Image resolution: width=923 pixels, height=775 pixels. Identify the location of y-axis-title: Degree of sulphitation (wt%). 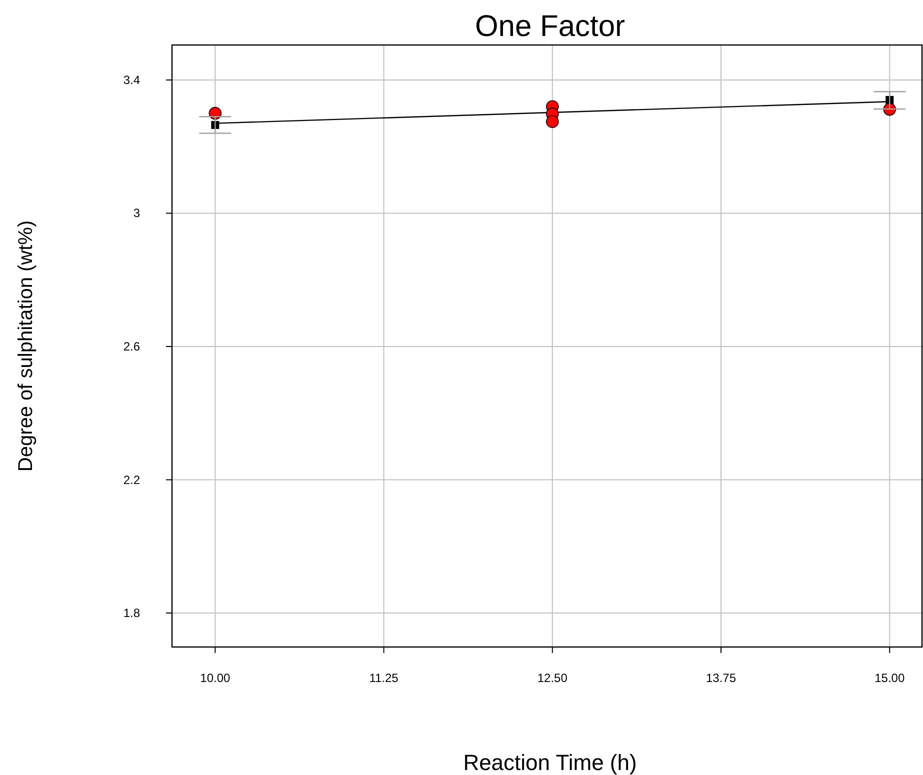
(26, 346).